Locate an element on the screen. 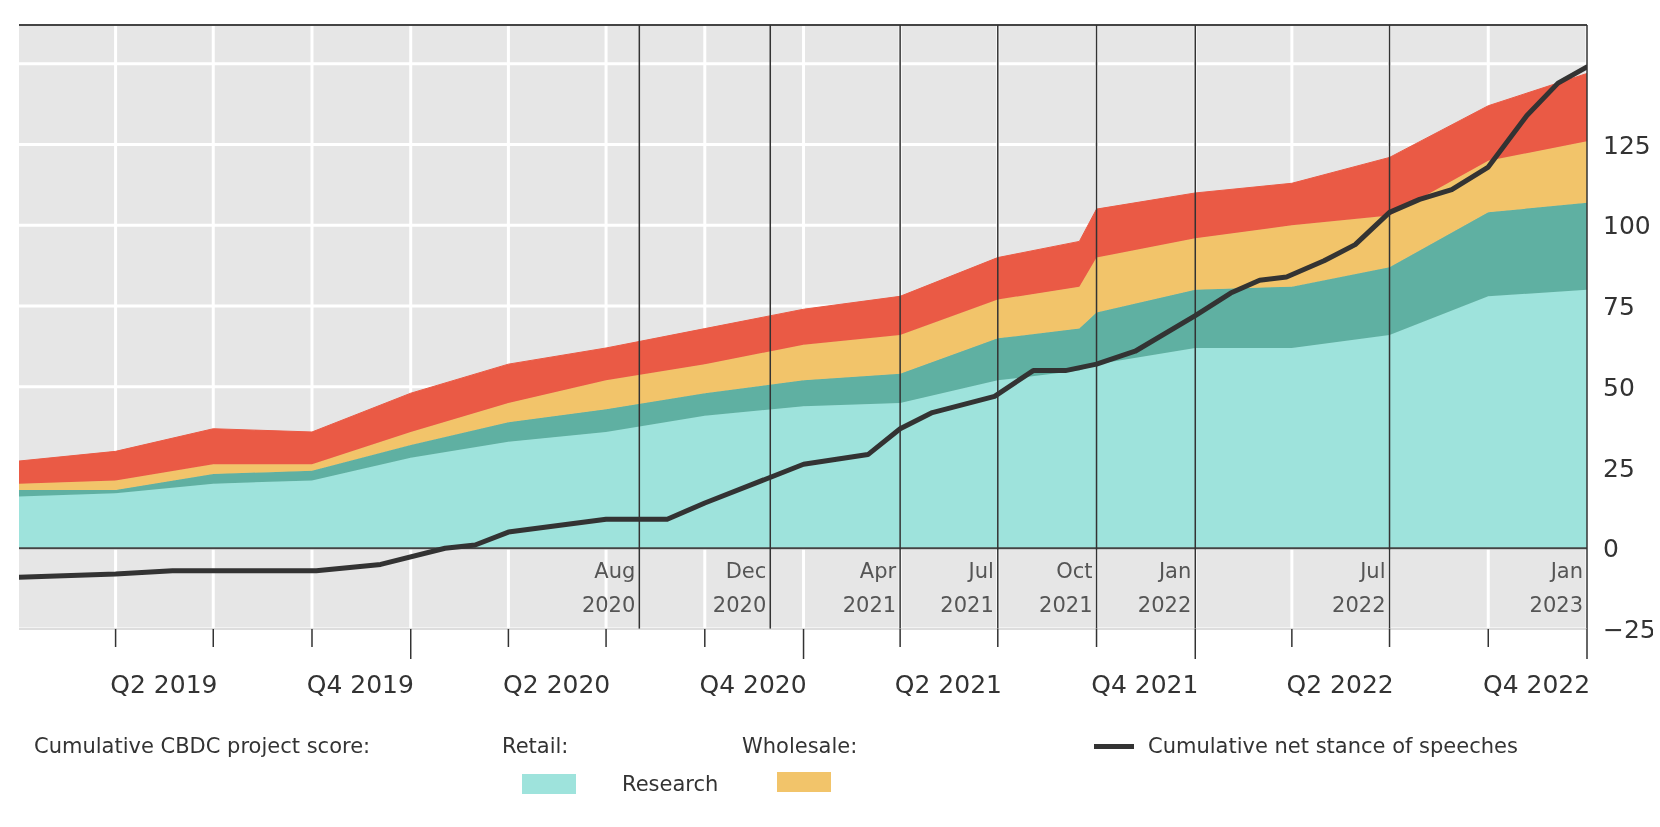  ref-line-label: Aug 2020 is located at coordinates (608, 588).